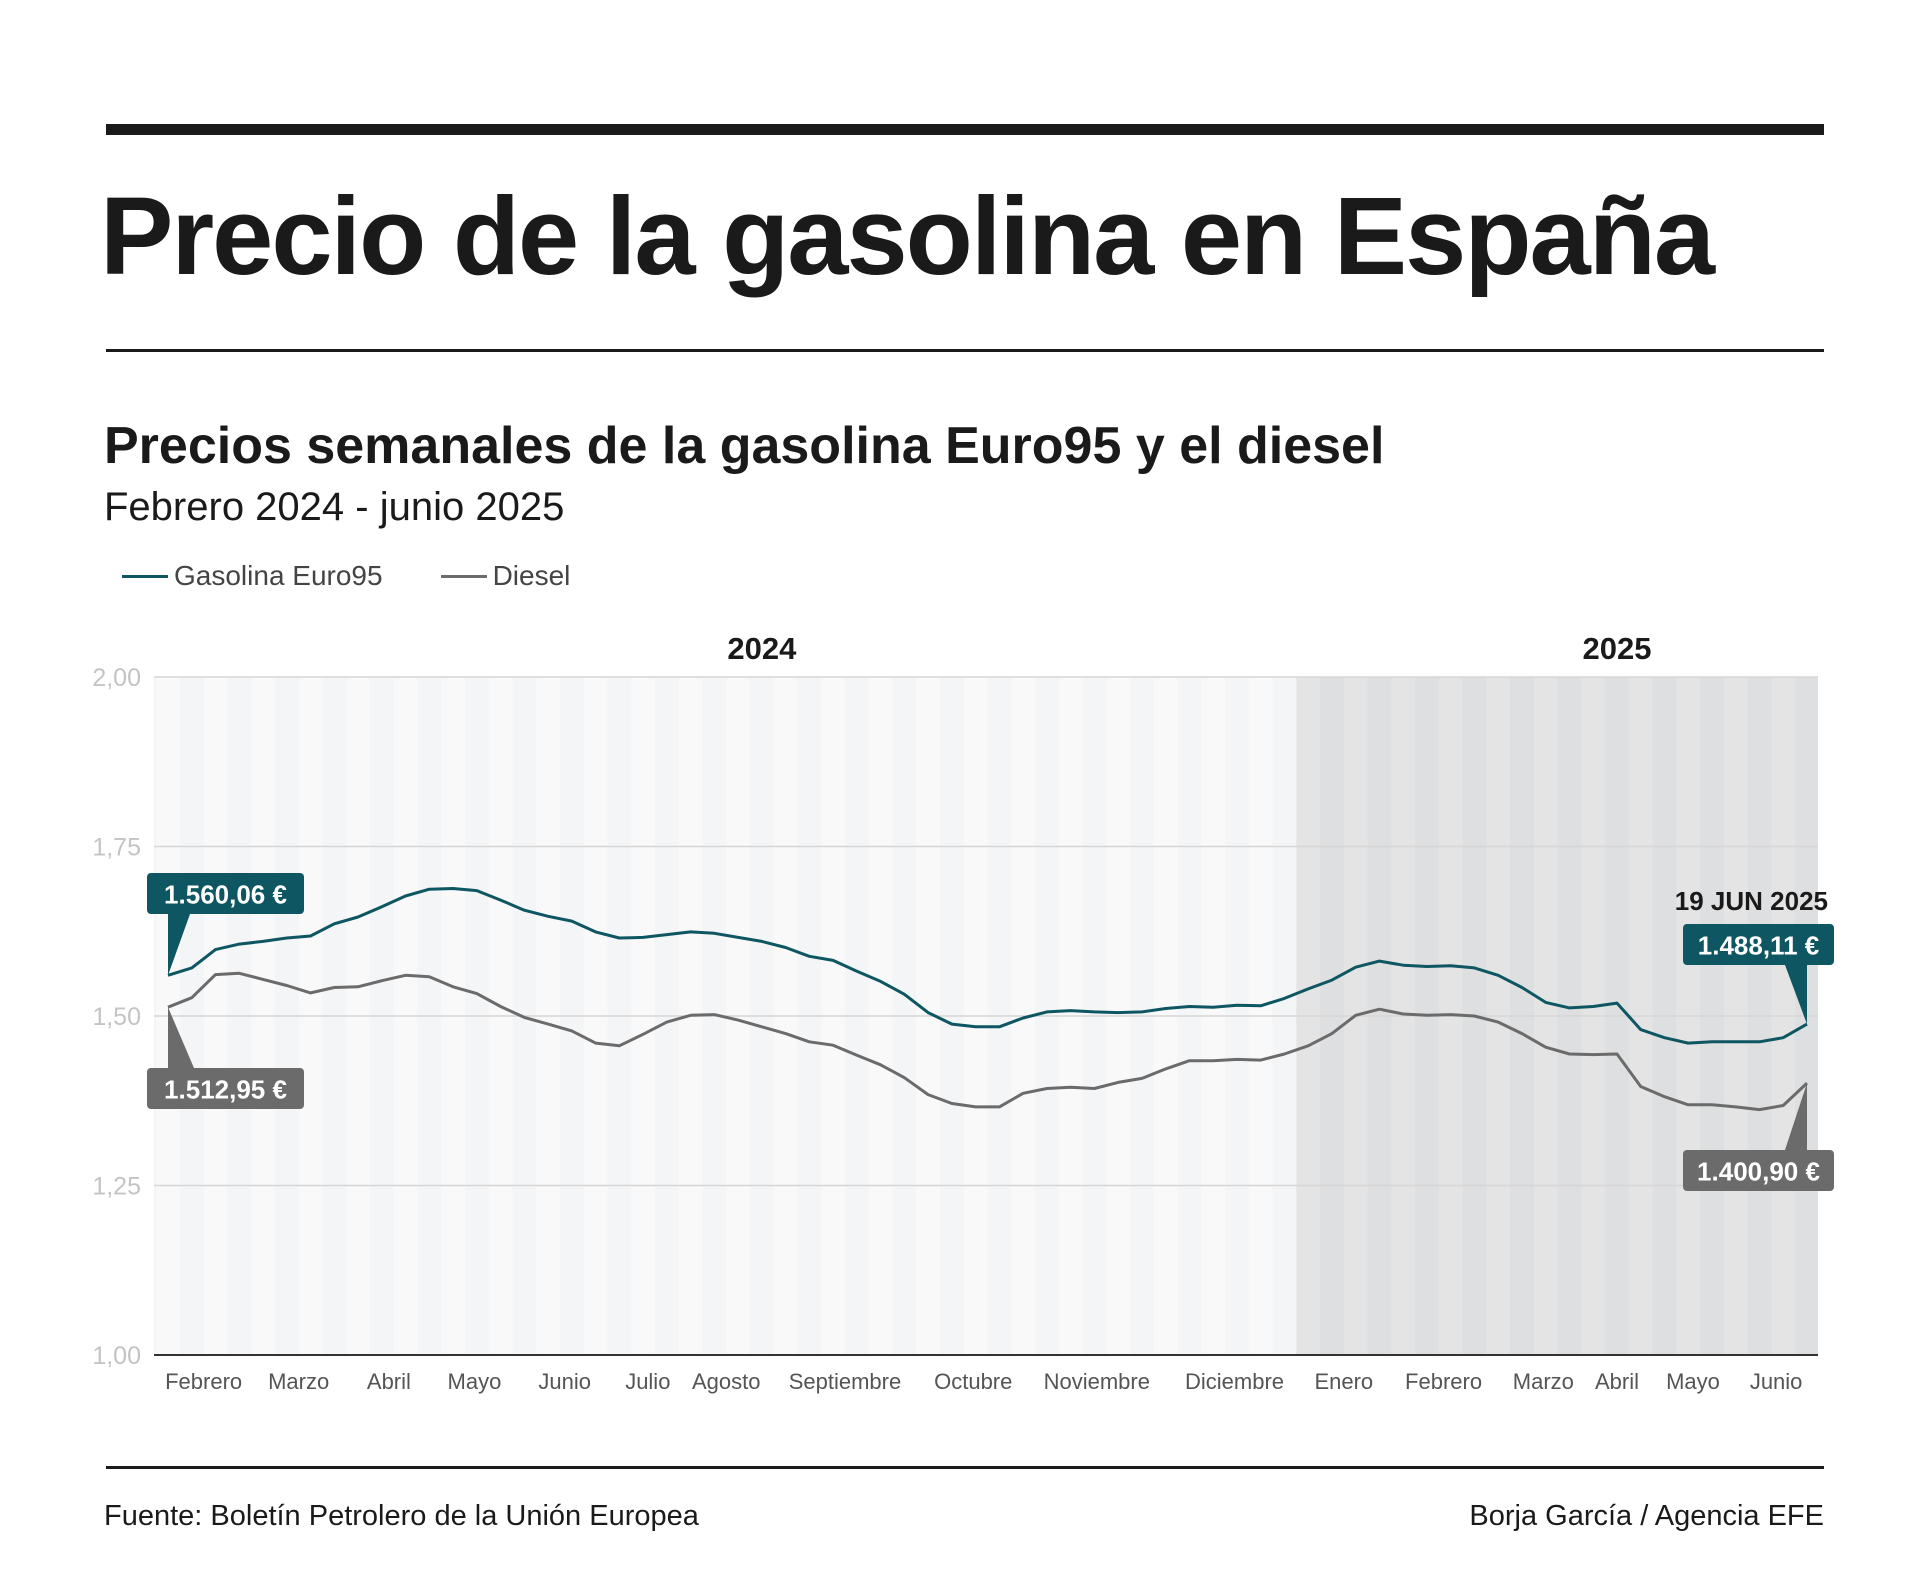 This screenshot has height=1578, width=1920. I want to click on series-line-diesel, so click(988, 1041).